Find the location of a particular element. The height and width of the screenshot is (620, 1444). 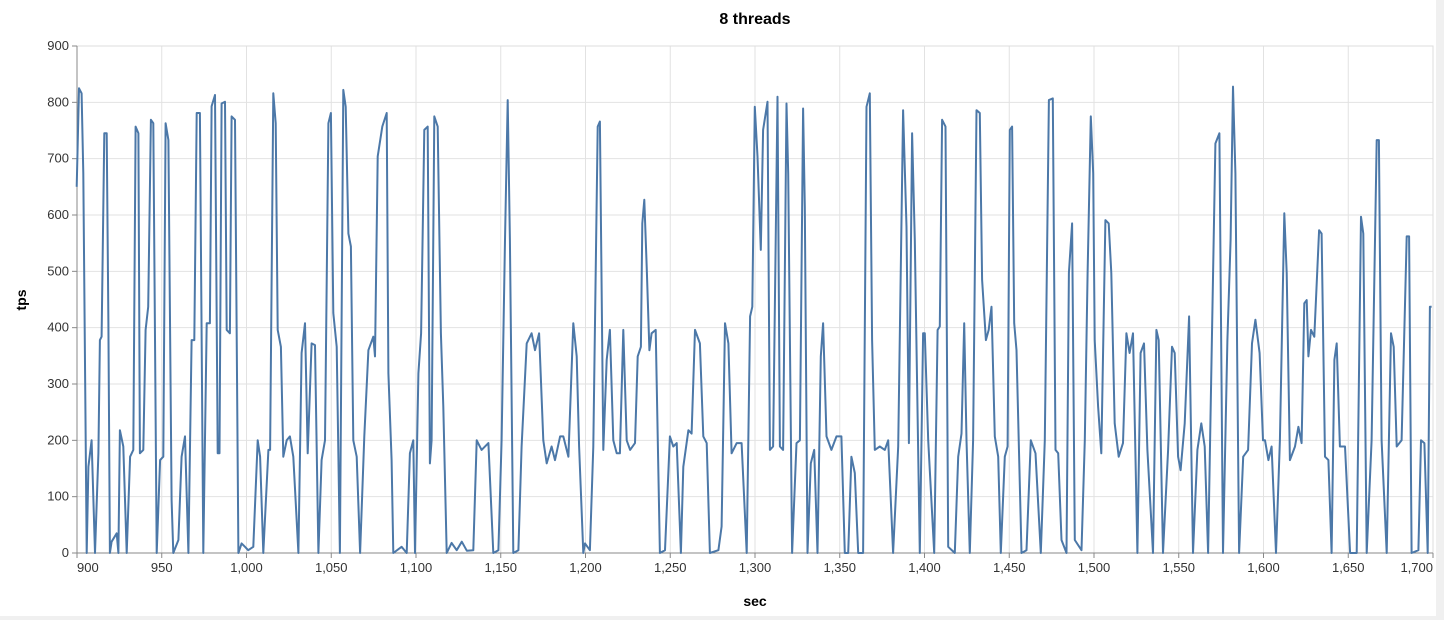

y-axis-title: tps is located at coordinates (21, 299).